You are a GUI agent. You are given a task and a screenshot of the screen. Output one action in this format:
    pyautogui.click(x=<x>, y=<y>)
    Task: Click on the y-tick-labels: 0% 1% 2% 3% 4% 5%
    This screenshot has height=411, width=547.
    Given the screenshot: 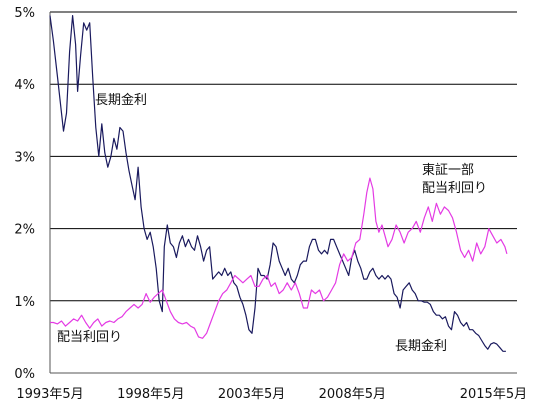 What is the action you would take?
    pyautogui.click(x=24, y=194)
    